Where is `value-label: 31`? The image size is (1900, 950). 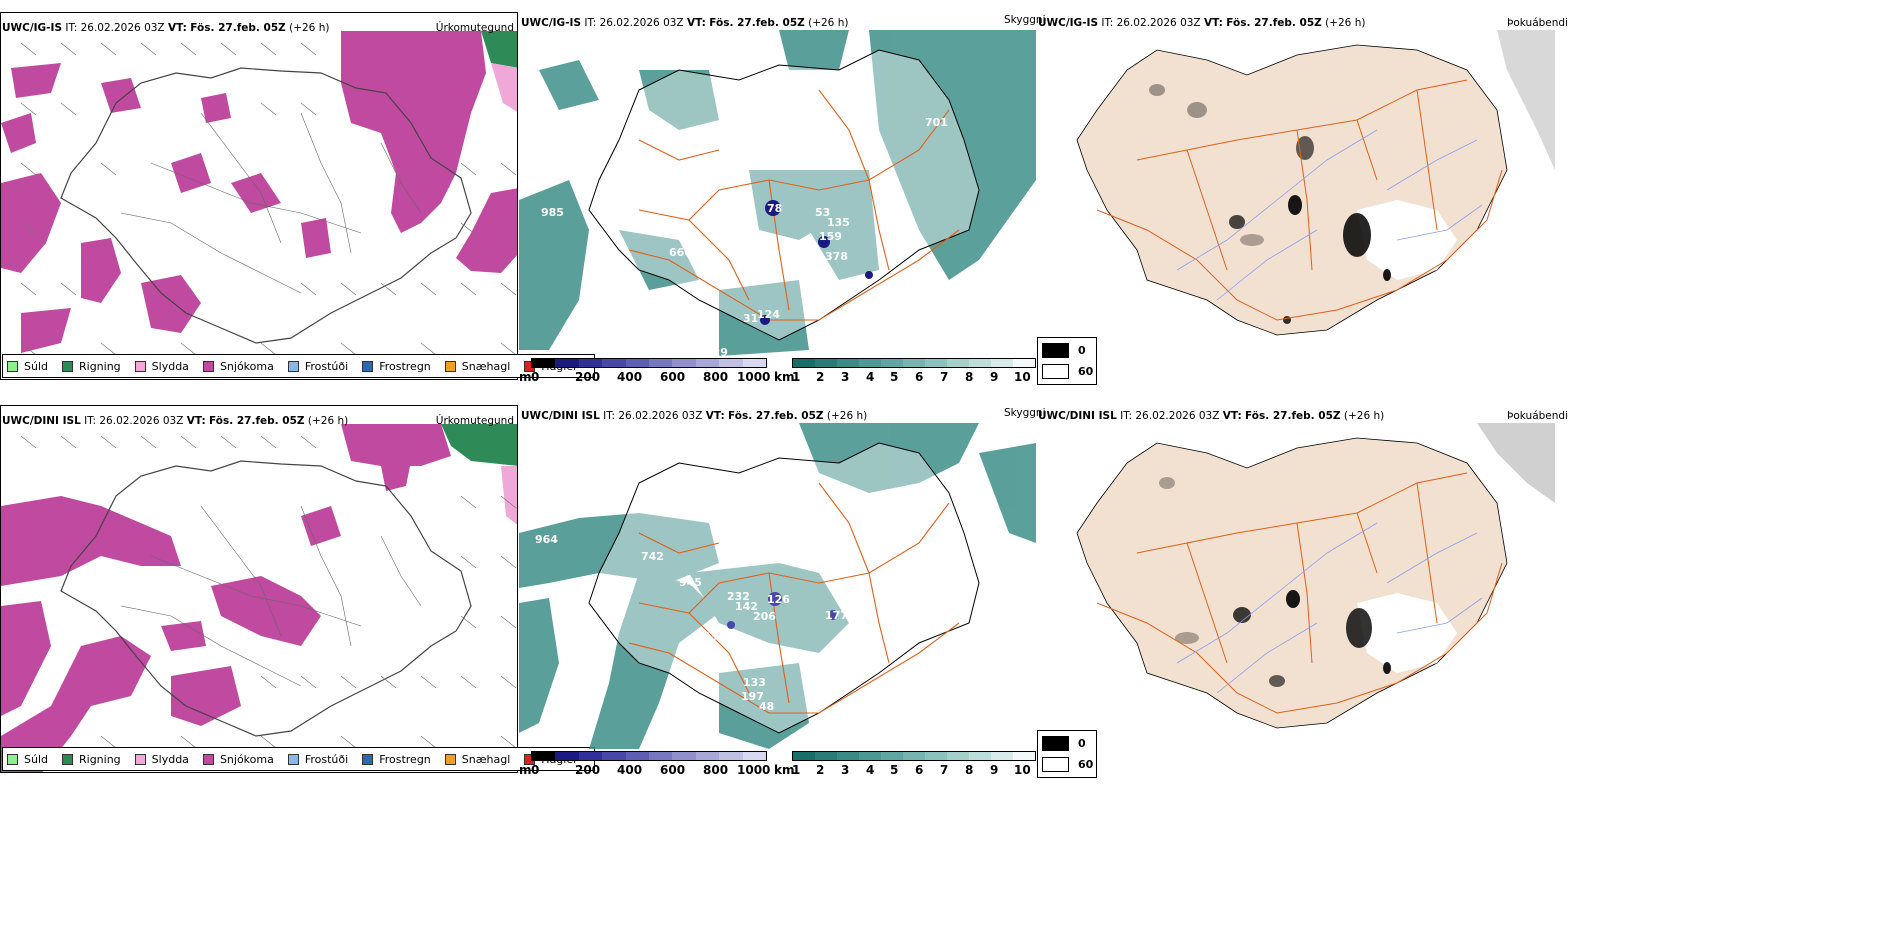
value-label: 31 is located at coordinates (750, 318).